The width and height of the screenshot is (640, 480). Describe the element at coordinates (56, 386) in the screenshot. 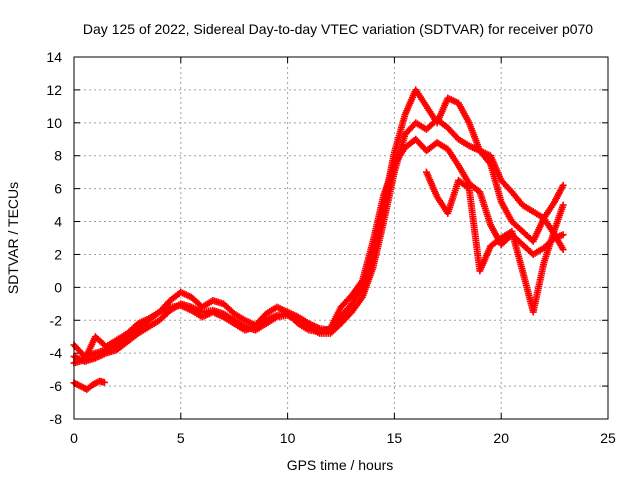

I see `y-tick-label: -6` at that location.